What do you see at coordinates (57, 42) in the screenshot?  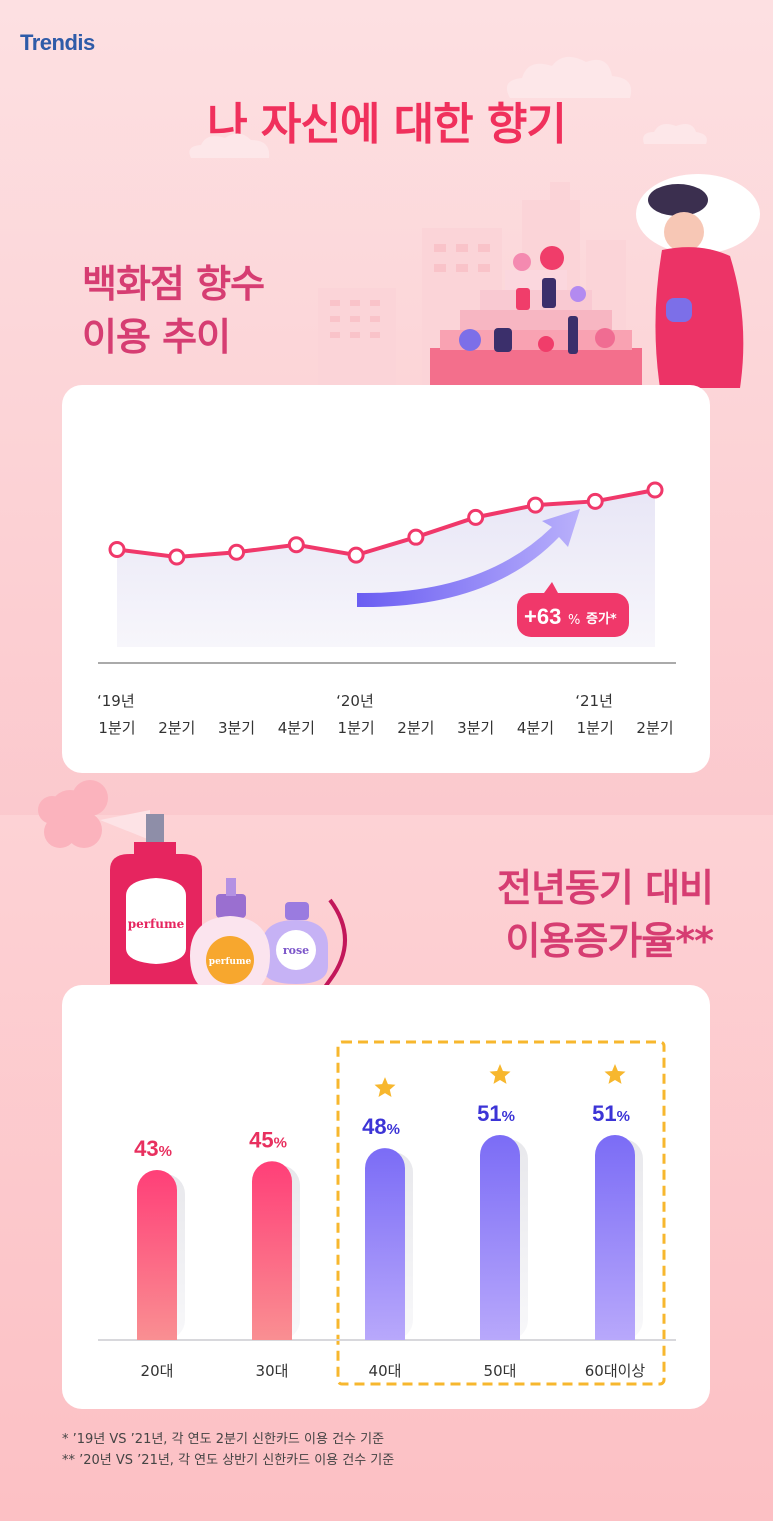 I see `brand-logo: Trendis` at bounding box center [57, 42].